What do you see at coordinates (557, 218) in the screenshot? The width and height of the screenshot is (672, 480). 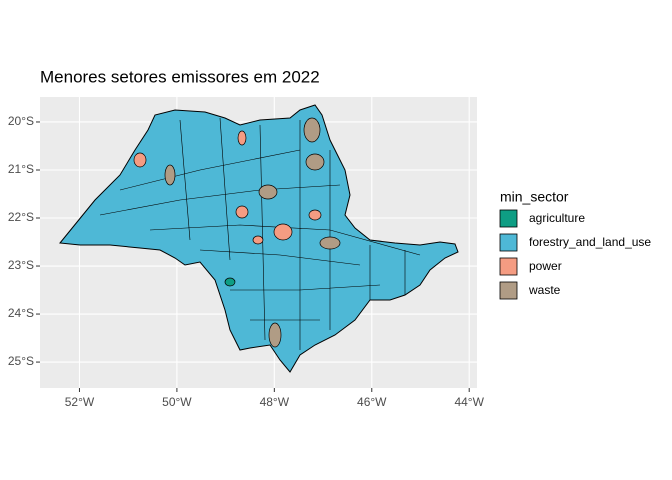 I see `legend-label: agriculture` at bounding box center [557, 218].